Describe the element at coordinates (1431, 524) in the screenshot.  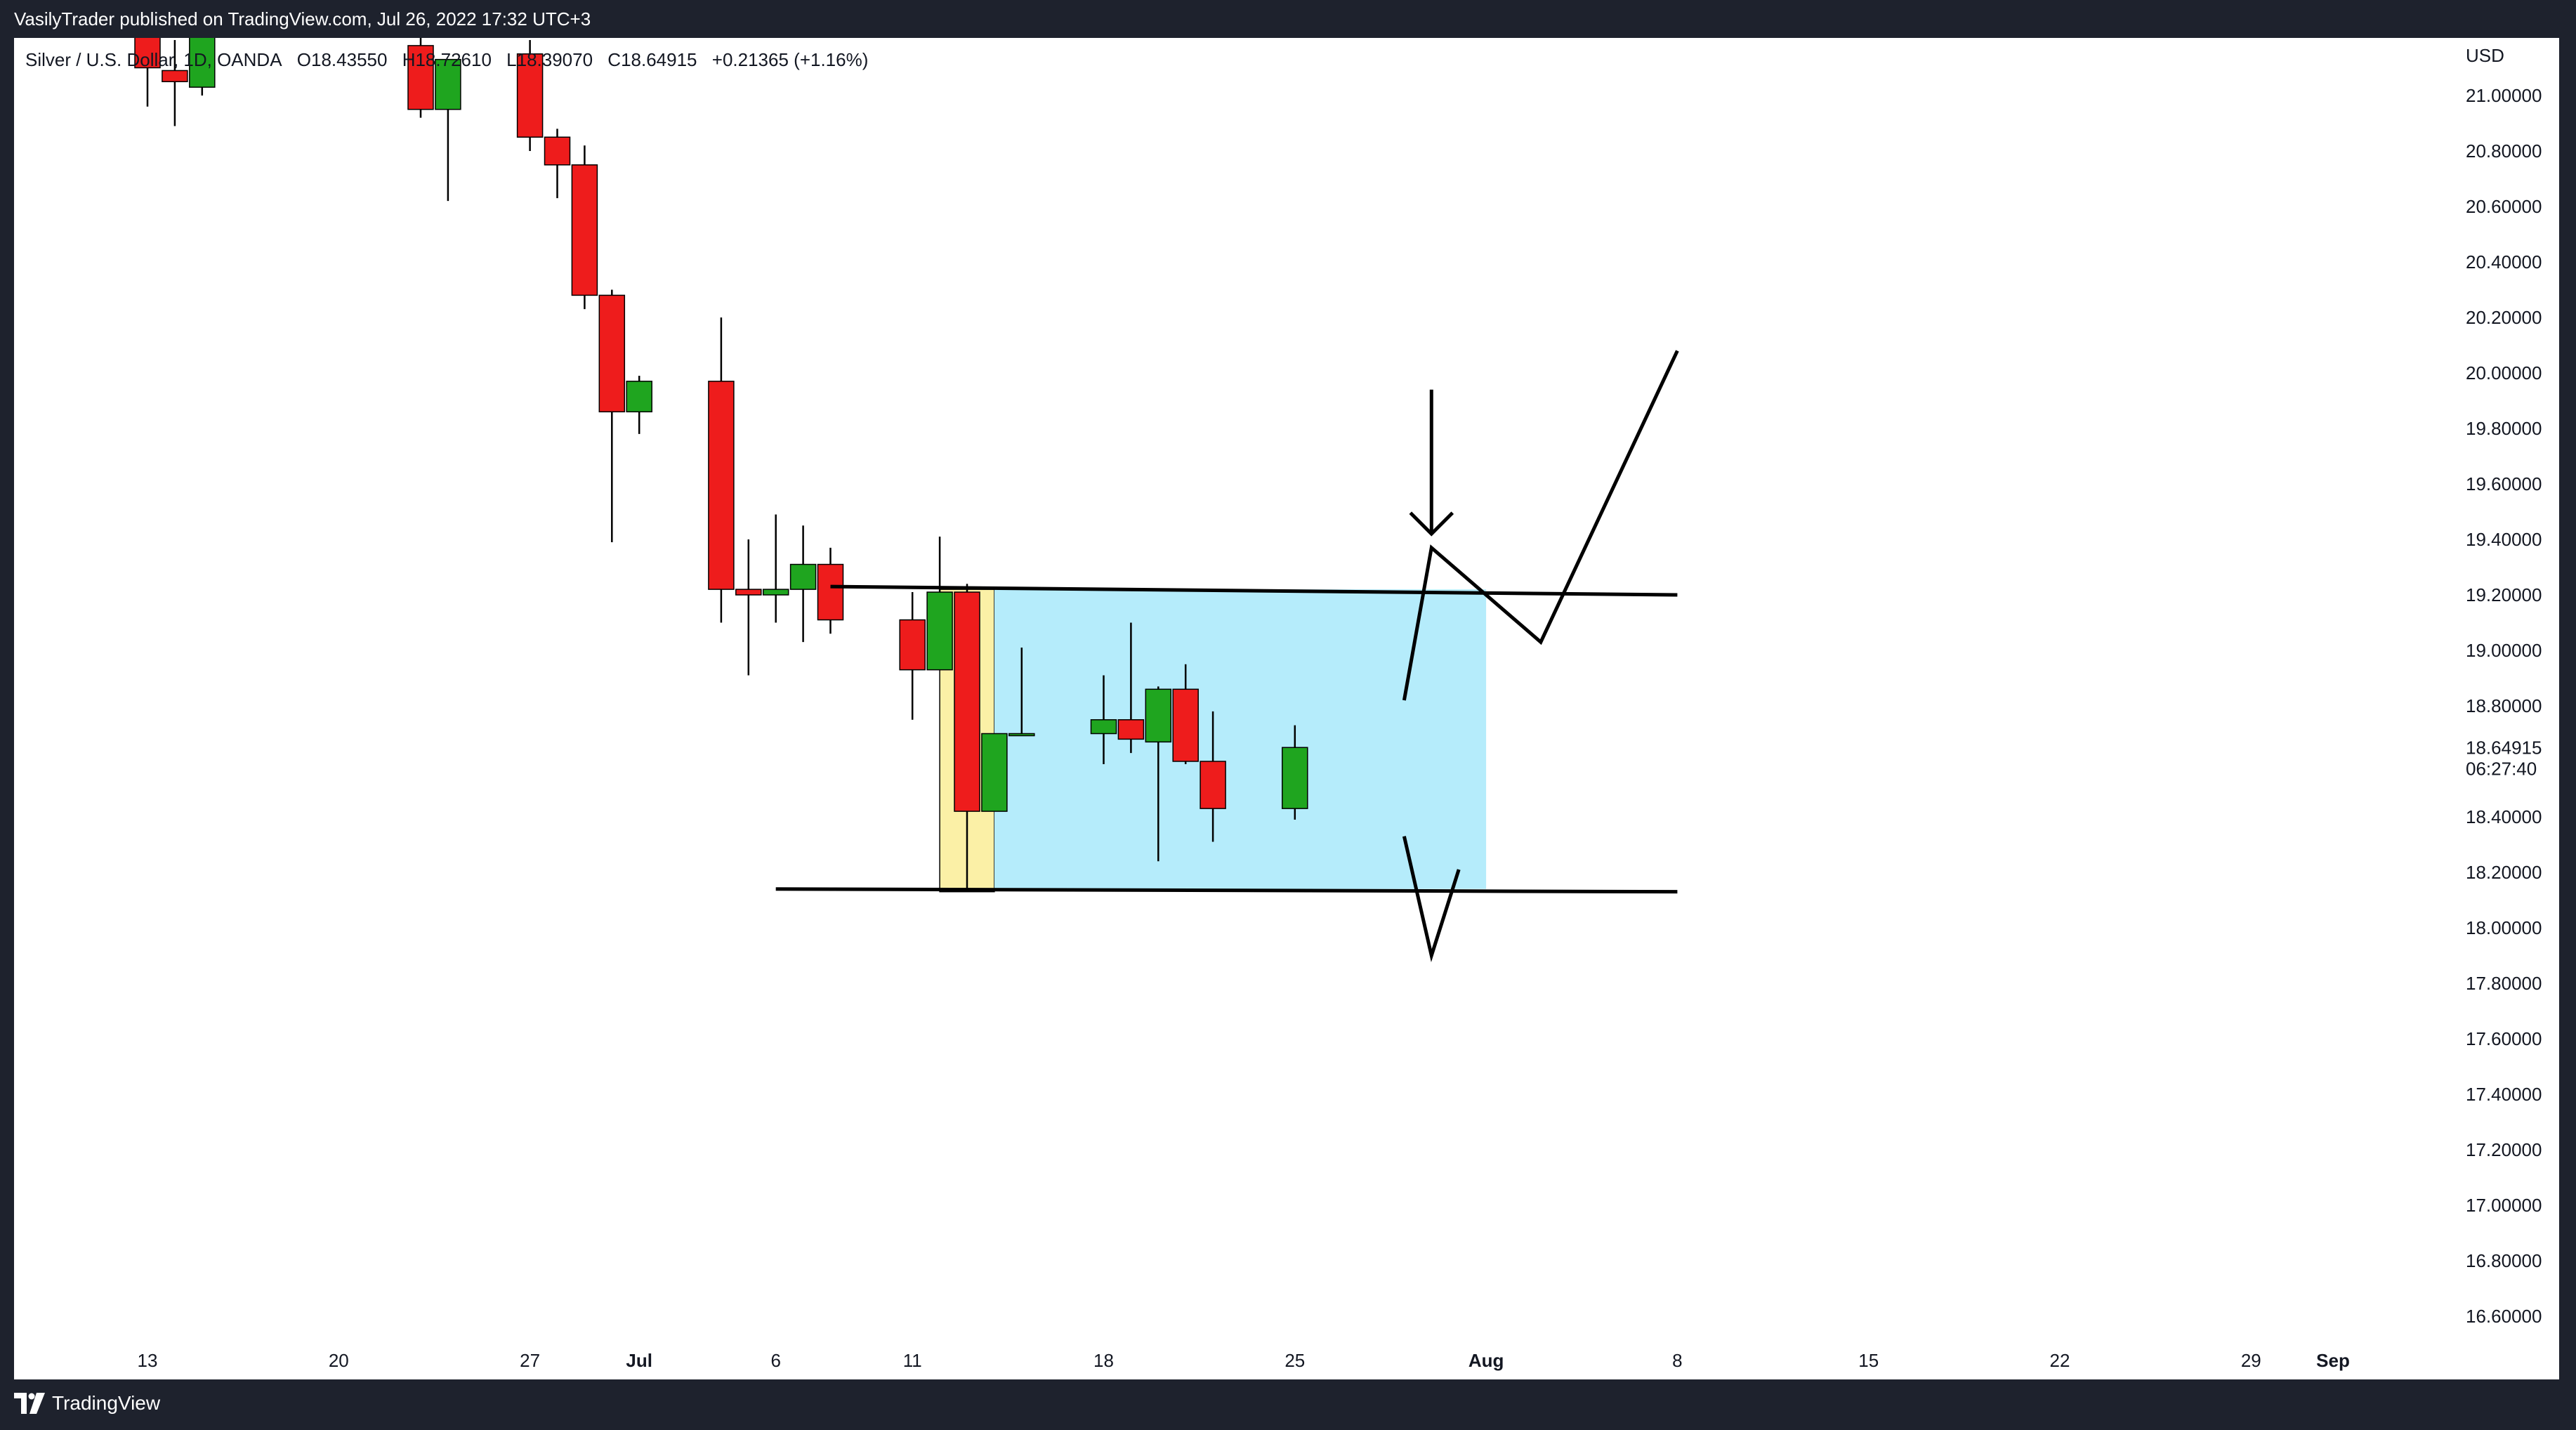
I see `arrow-head` at that location.